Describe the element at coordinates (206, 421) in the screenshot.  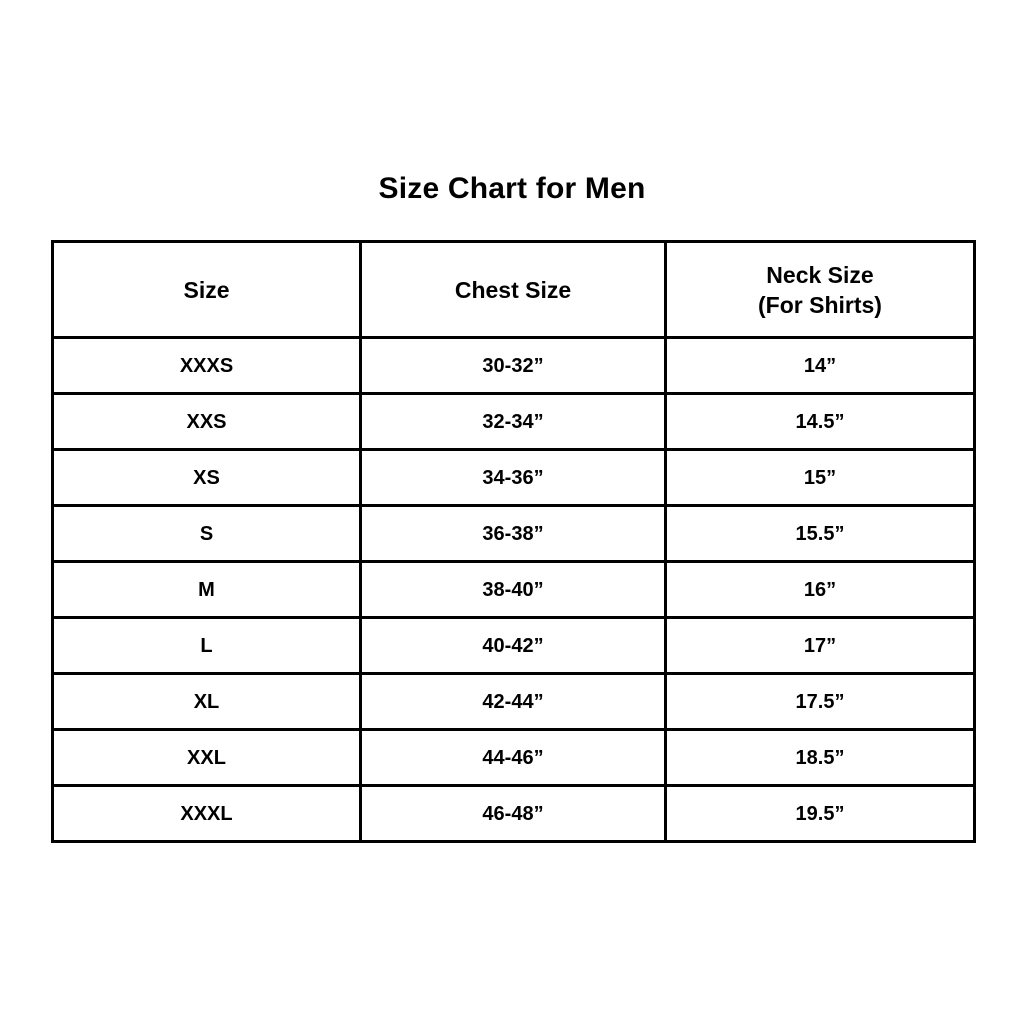
I see `cell-size: XXS` at that location.